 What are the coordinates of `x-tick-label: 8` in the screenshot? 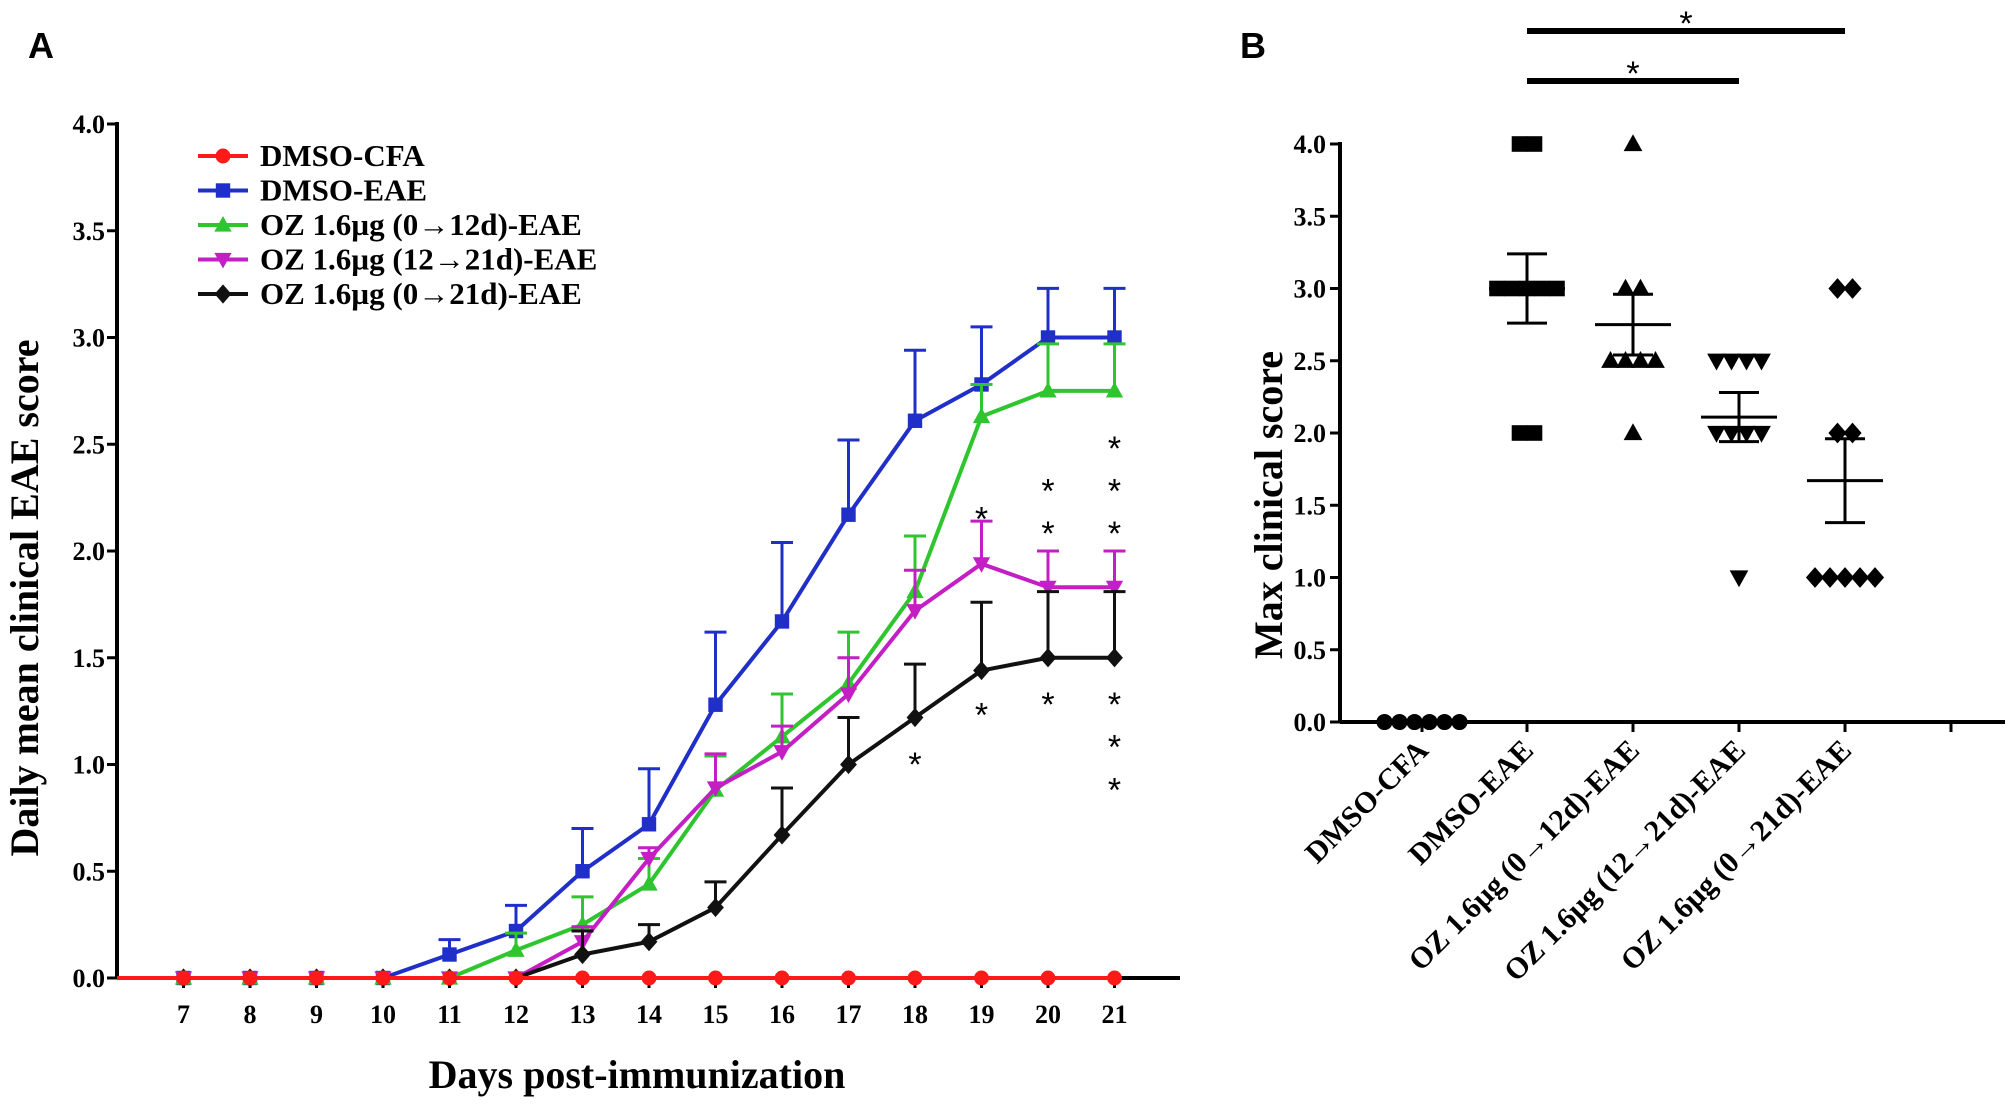 It's located at (250, 1014).